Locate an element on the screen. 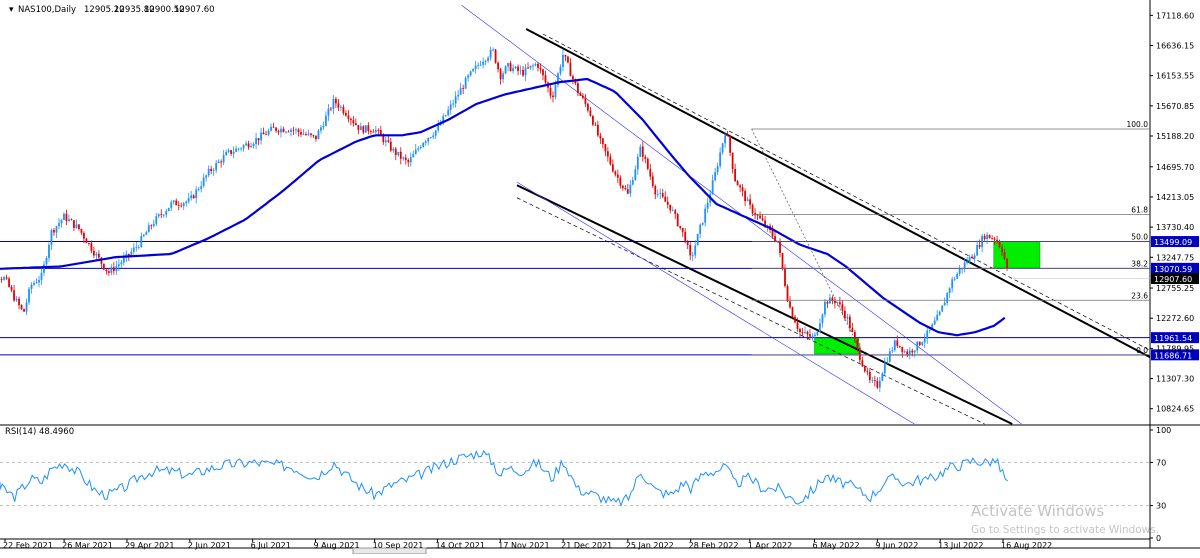 This screenshot has width=1200, height=558. price-tick-label: 12755.25 is located at coordinates (1175, 288).